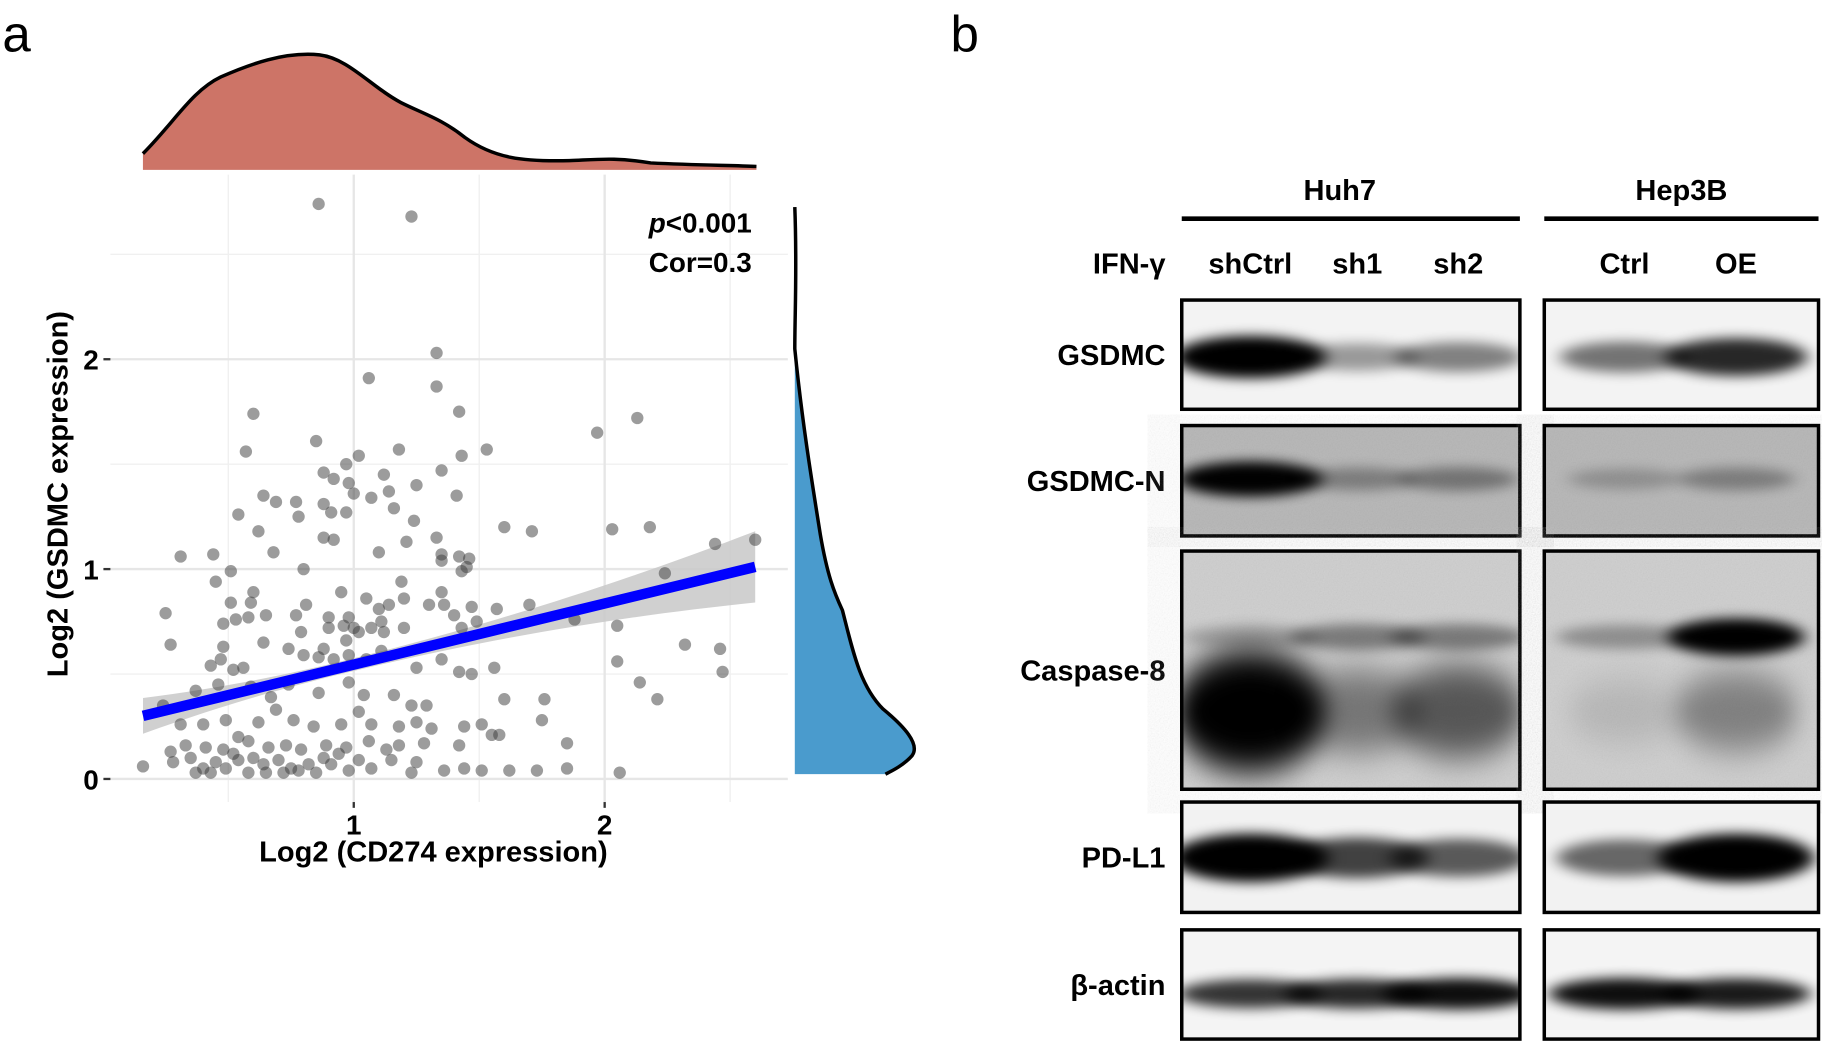 The image size is (1822, 1044). I want to click on membrane-background, so click(1681, 670).